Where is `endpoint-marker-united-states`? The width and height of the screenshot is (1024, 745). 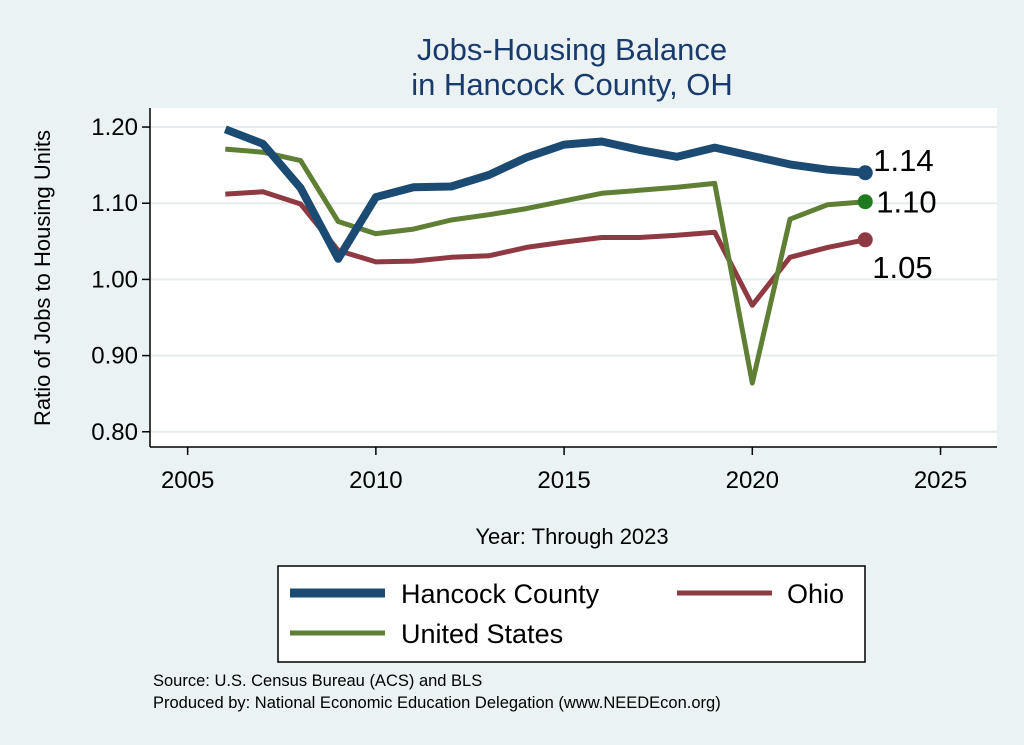
endpoint-marker-united-states is located at coordinates (865, 202).